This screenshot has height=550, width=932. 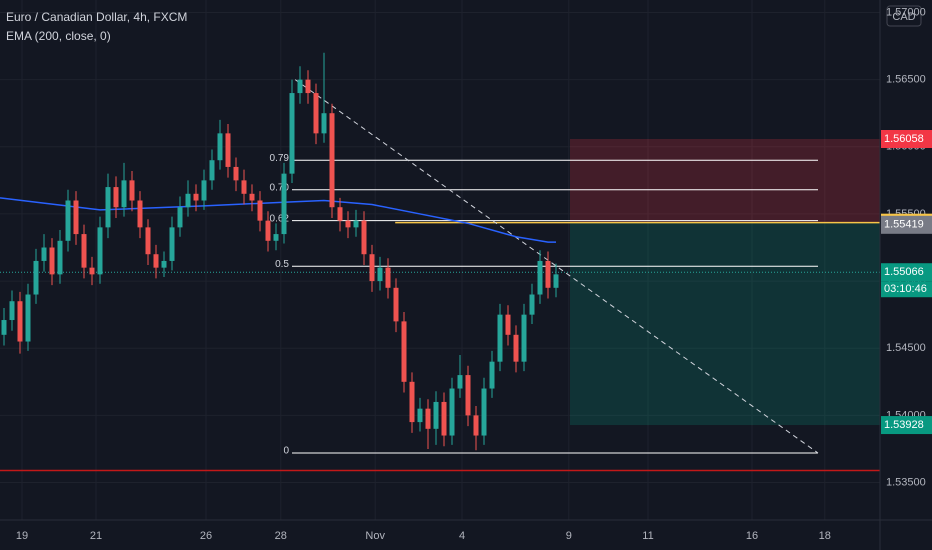 What do you see at coordinates (569, 536) in the screenshot?
I see `x-tick-label: 9` at bounding box center [569, 536].